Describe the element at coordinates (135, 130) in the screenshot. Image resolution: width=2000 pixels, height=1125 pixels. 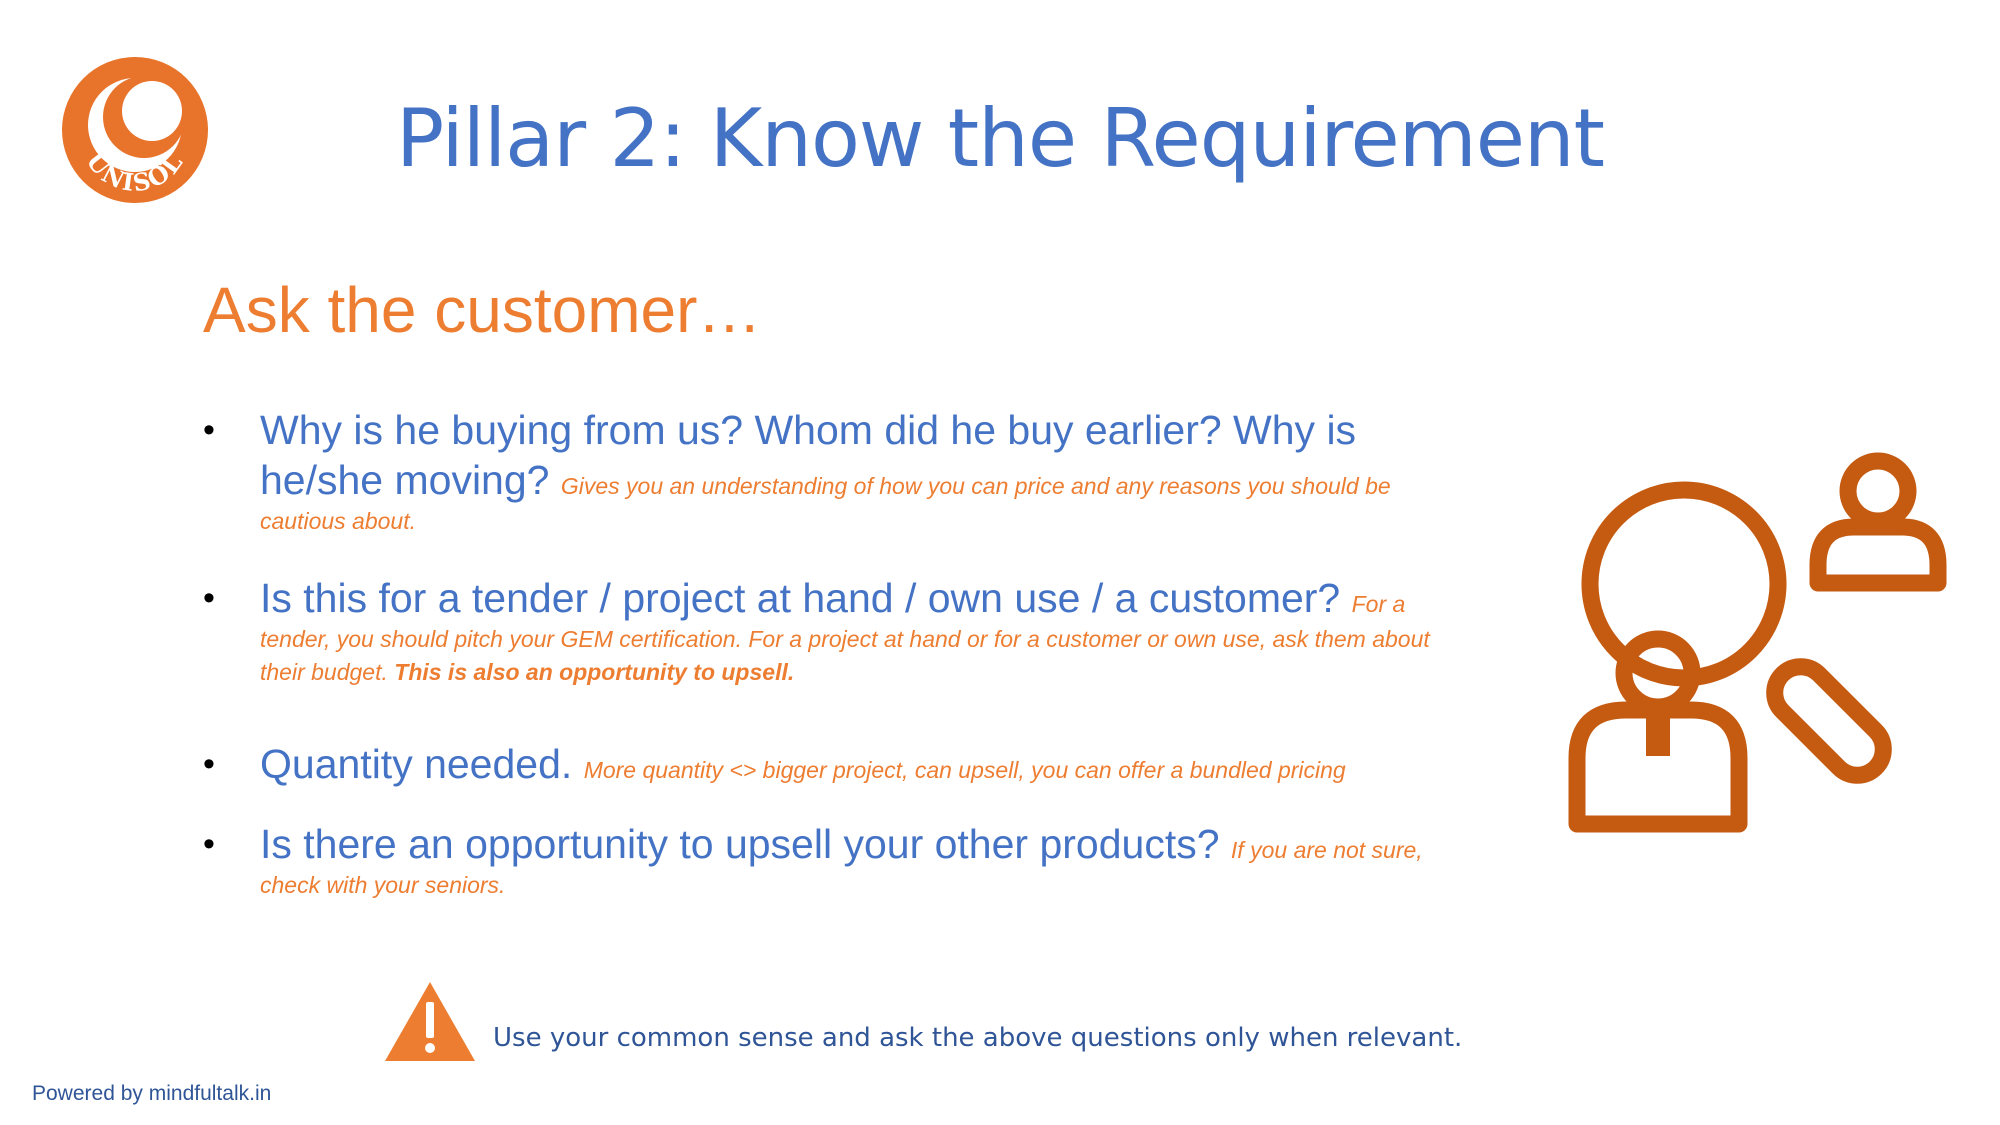
I see `unisol-logo: UNISOL` at that location.